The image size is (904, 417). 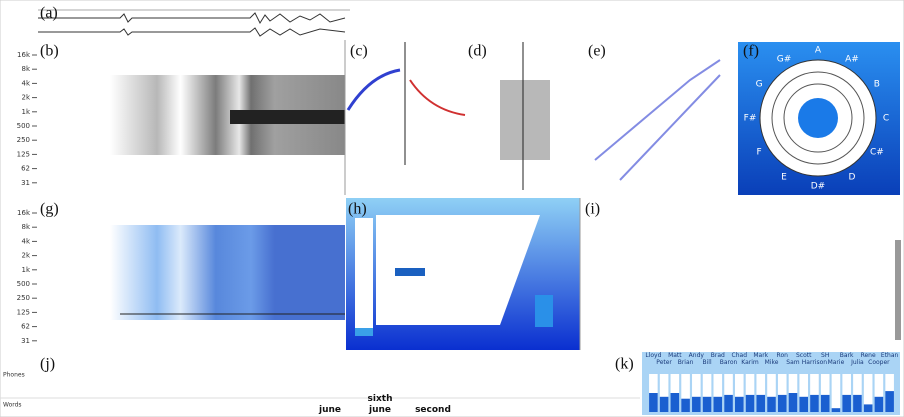 What do you see at coordinates (729, 362) in the screenshot?
I see `speaker-name: Baron` at bounding box center [729, 362].